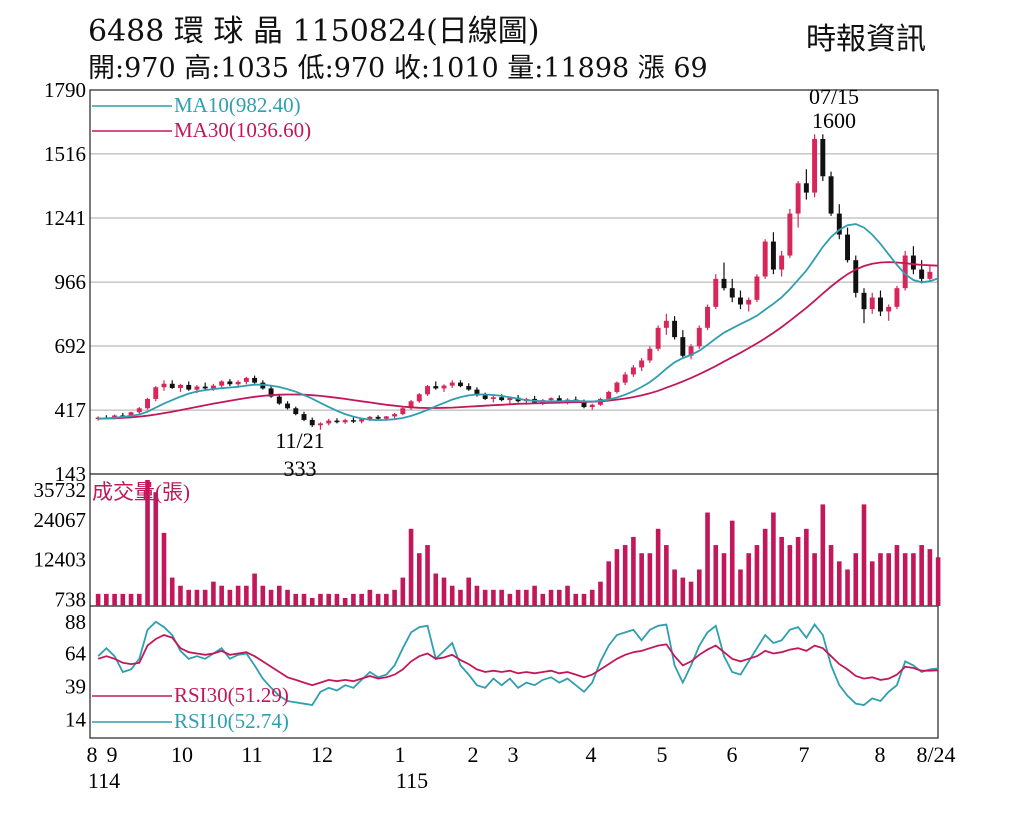 Image resolution: width=1024 pixels, height=819 pixels. What do you see at coordinates (834, 120) in the screenshot?
I see `peak-value-annotation: 1600` at bounding box center [834, 120].